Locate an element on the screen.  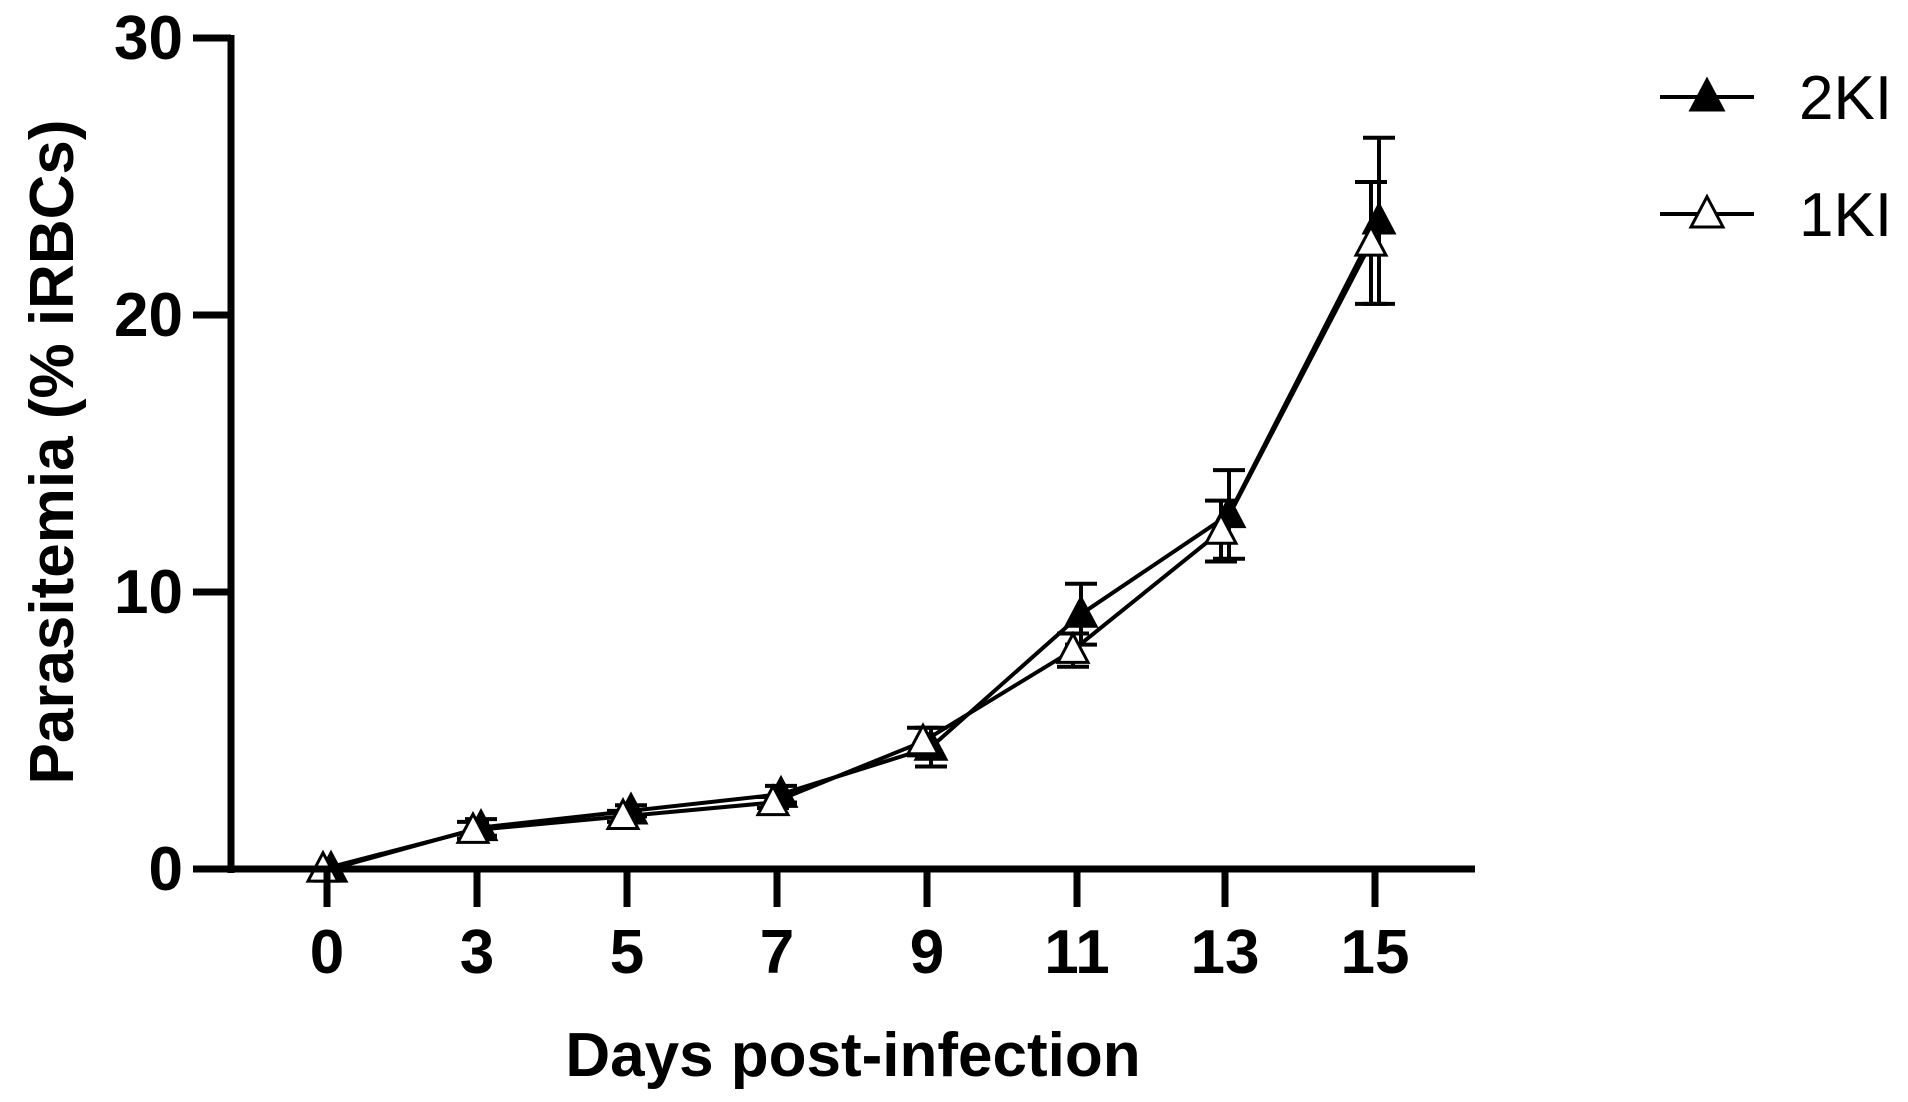
x-tick-label: 15 is located at coordinates (1375, 952).